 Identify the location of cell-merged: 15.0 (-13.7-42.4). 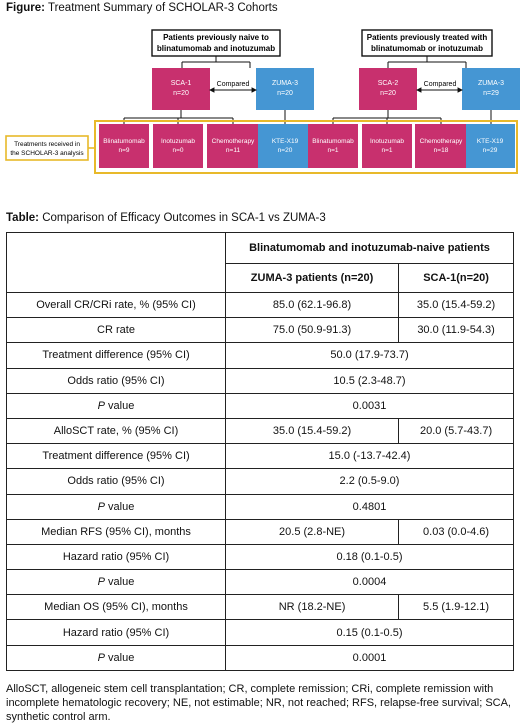
(369, 456).